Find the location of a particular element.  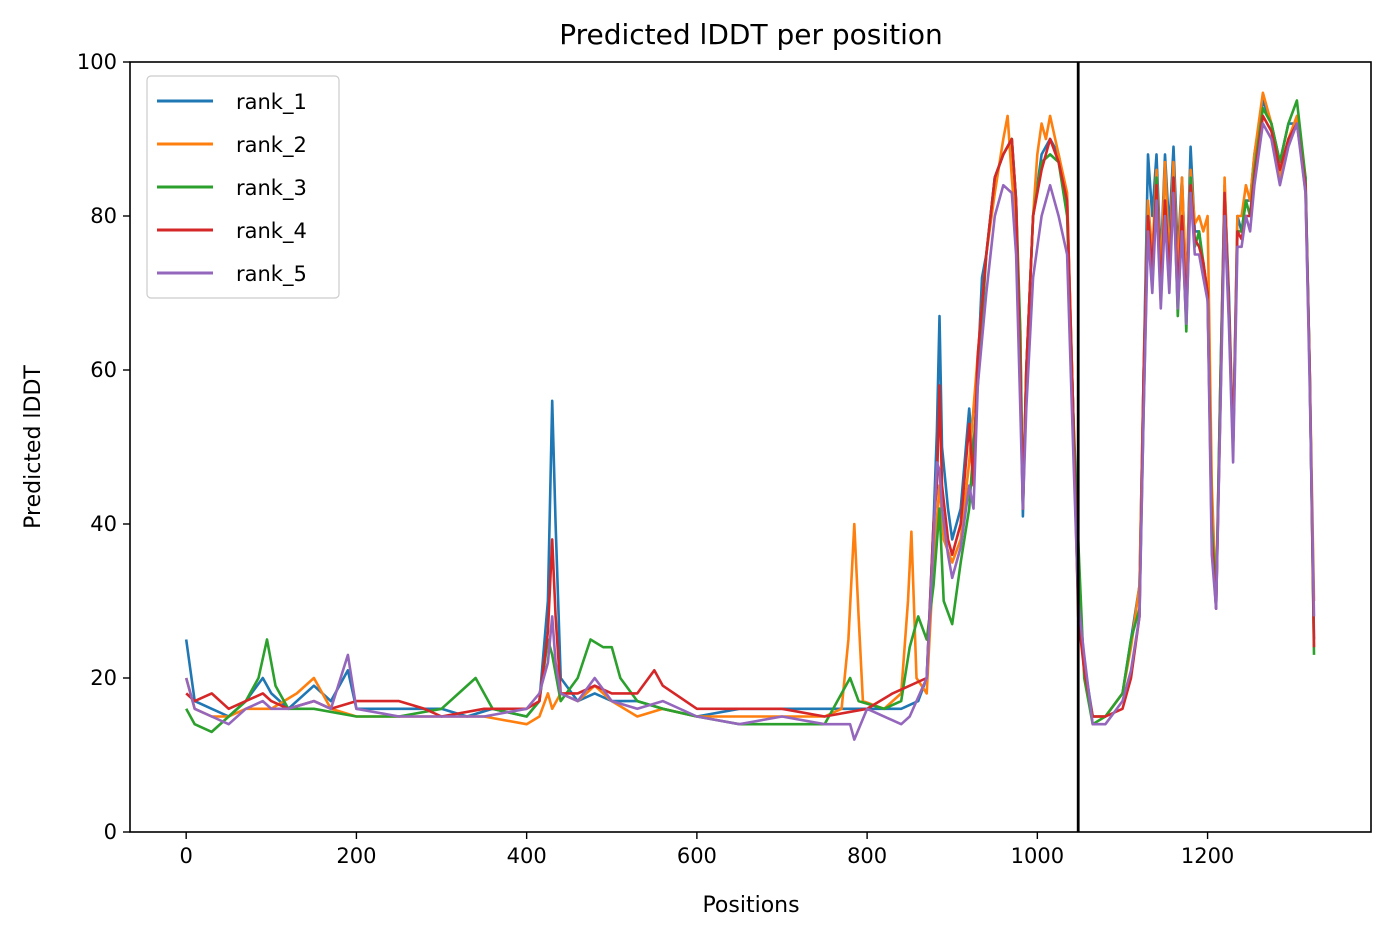

legend-frame is located at coordinates (243, 187).